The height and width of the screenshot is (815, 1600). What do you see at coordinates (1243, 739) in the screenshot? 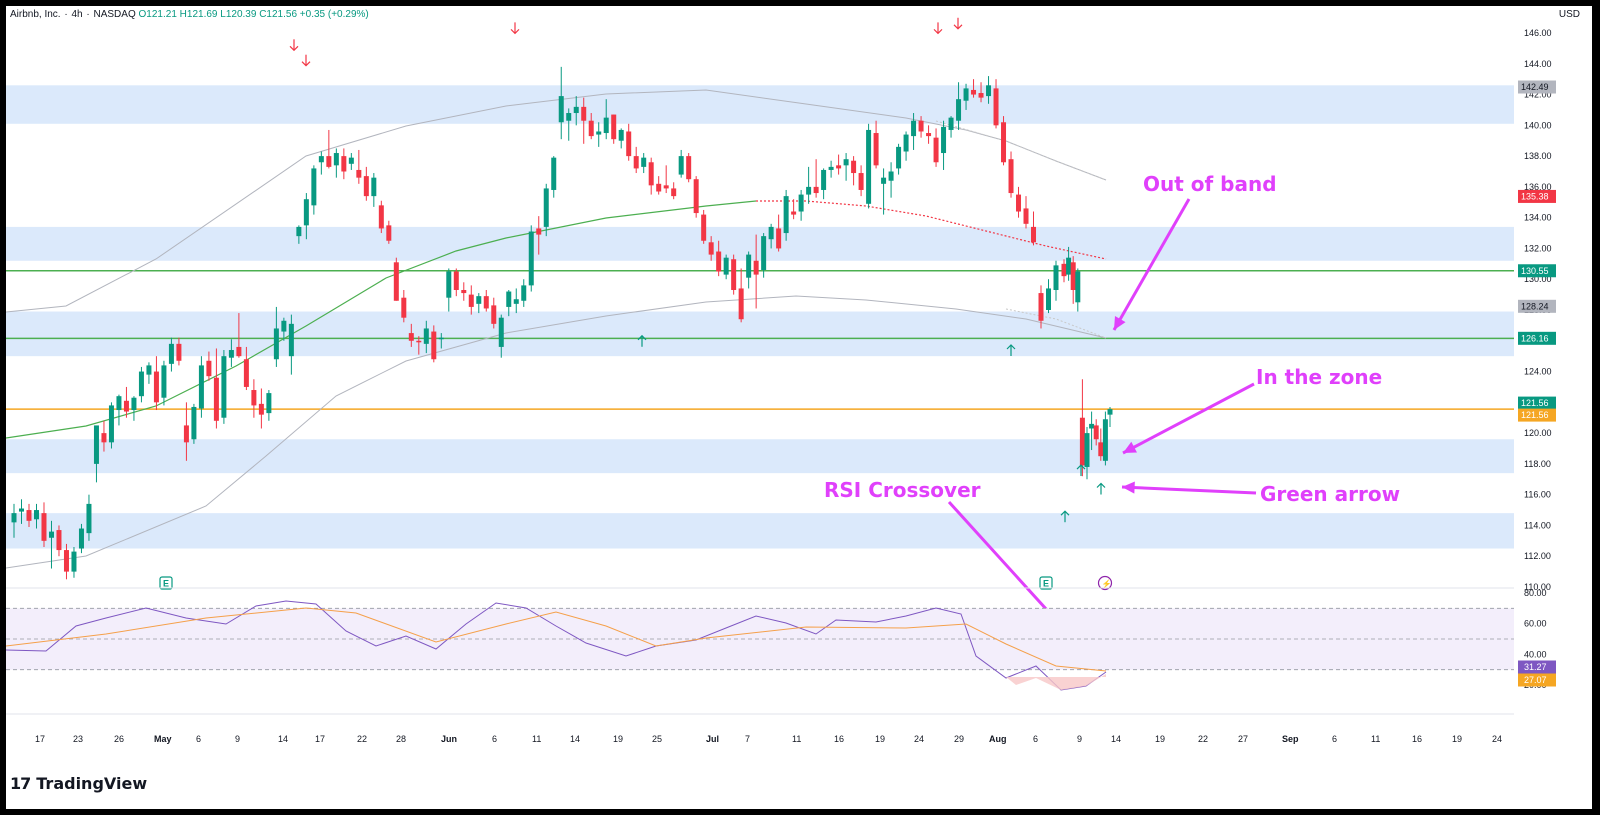
I see `time-axis-tick: 27` at bounding box center [1243, 739].